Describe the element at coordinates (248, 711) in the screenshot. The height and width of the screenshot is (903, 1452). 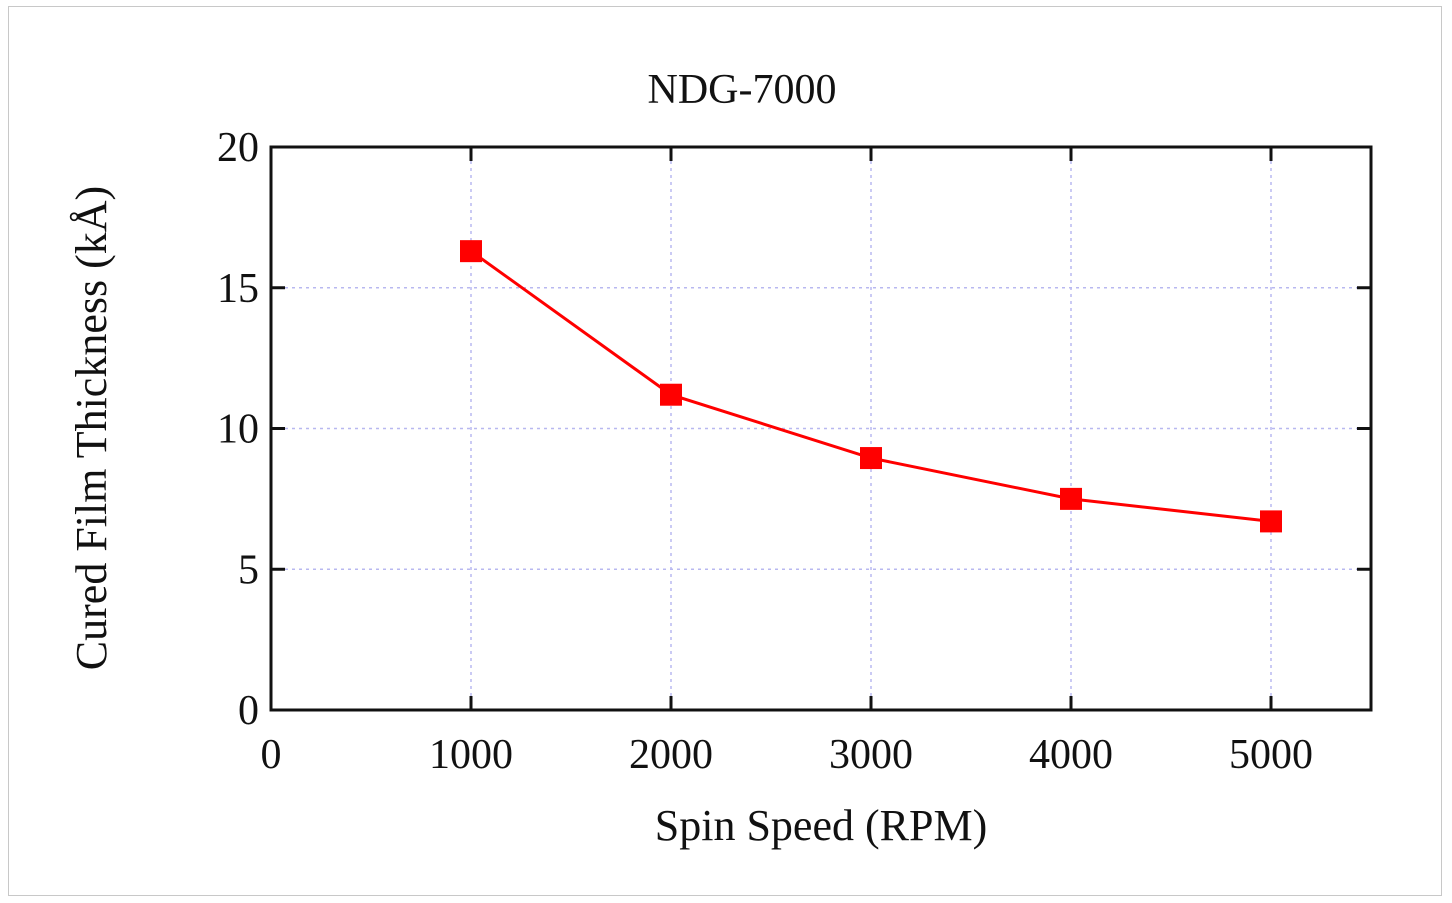
I see `y-tick-label: 0` at that location.